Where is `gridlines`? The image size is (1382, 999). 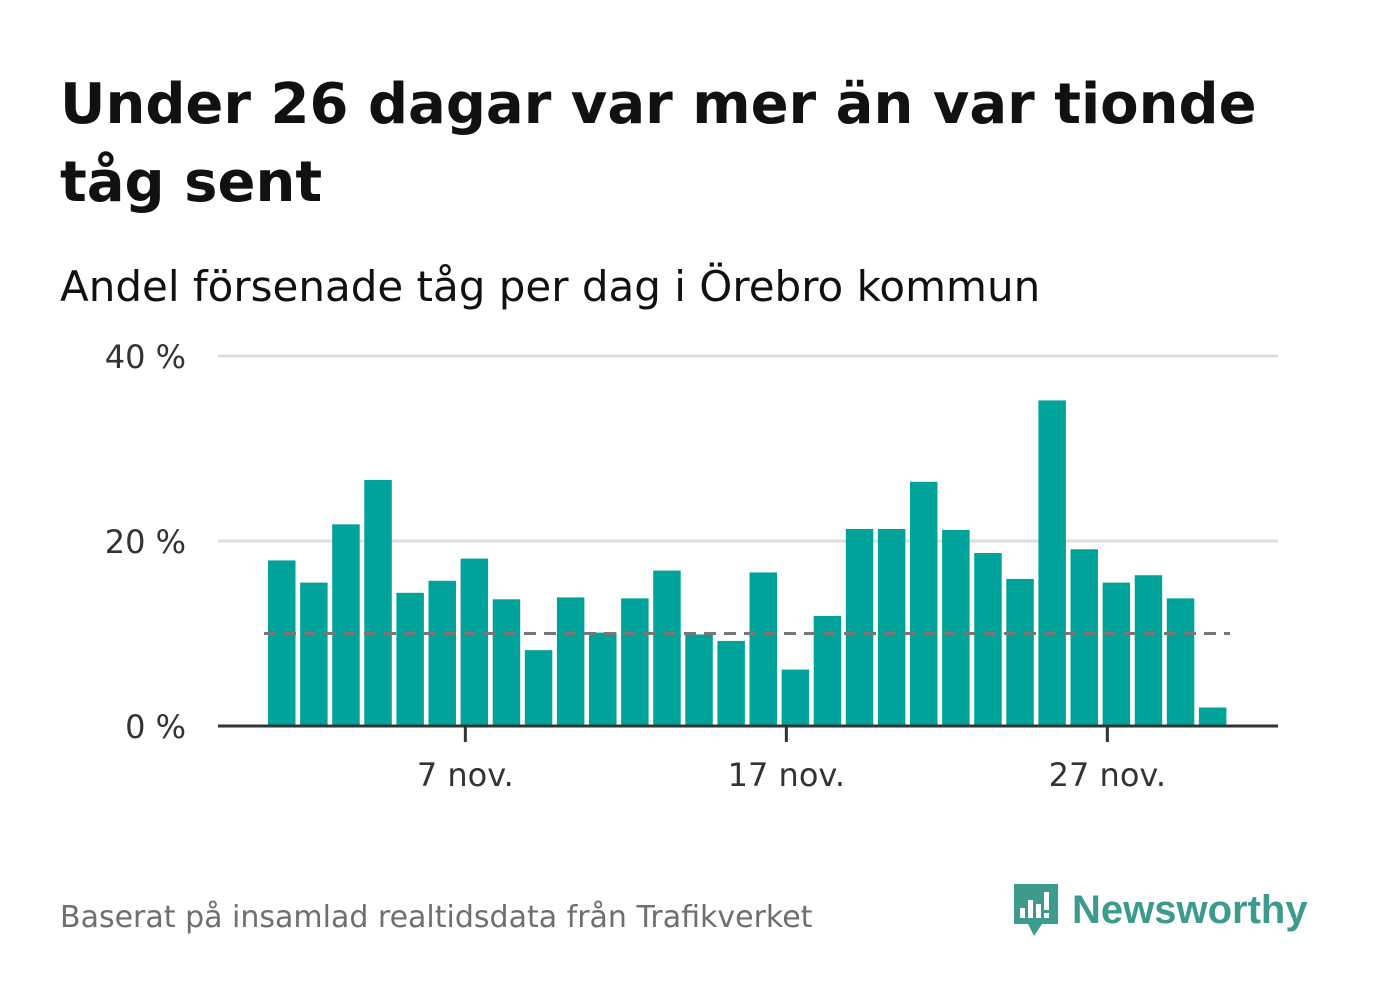 gridlines is located at coordinates (748, 448).